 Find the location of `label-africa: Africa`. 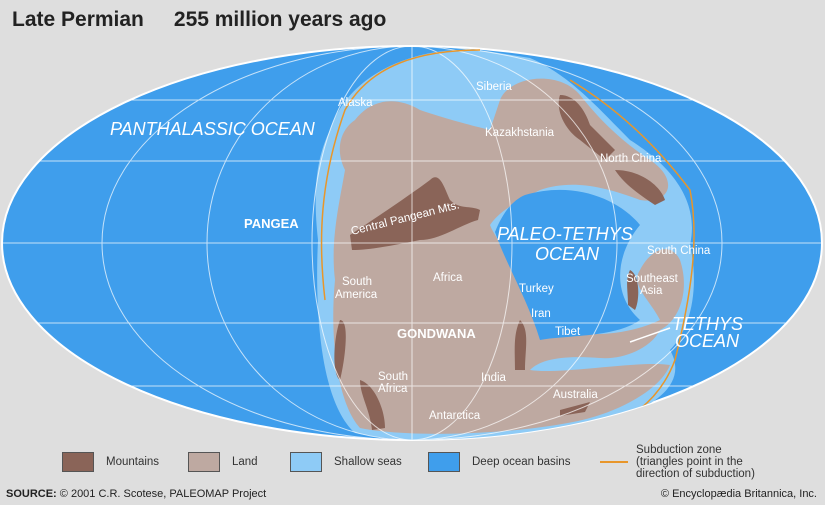

label-africa: Africa is located at coordinates (448, 278).